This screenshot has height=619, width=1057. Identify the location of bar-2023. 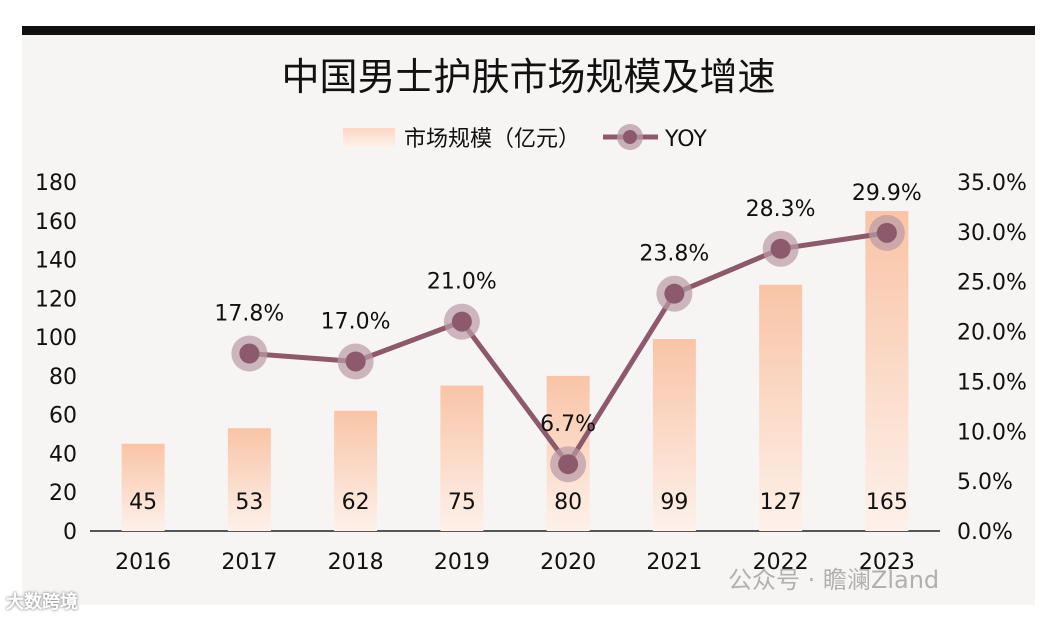
(887, 371).